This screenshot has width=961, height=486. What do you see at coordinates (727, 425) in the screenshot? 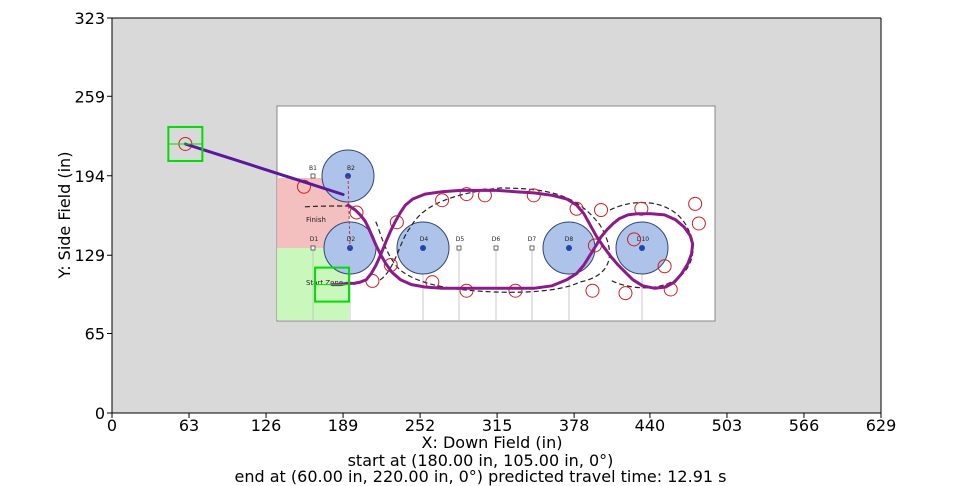
I see `x-tick-label: 503` at bounding box center [727, 425].